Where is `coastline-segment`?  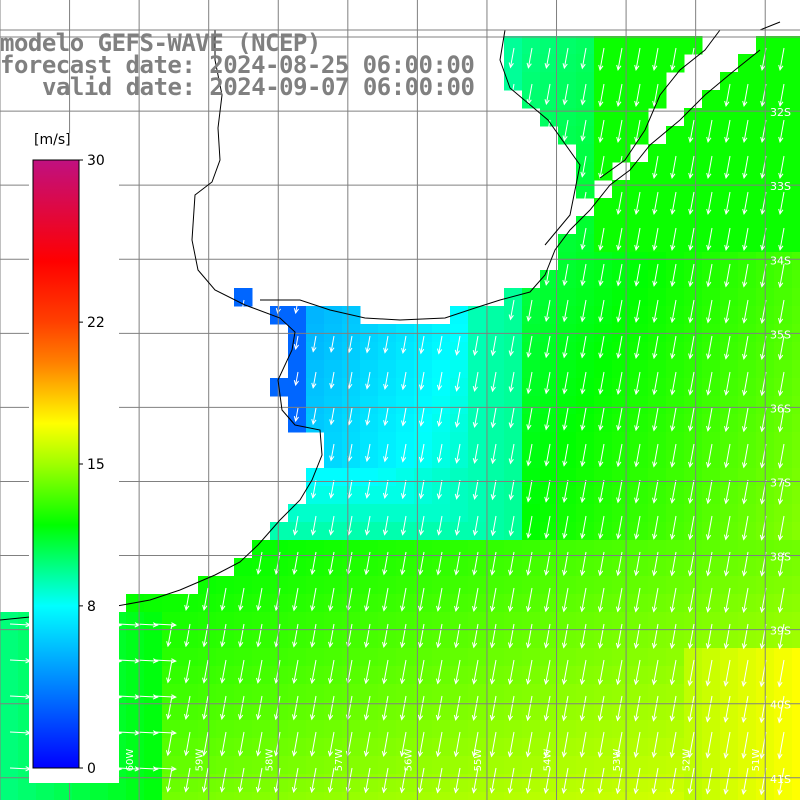
coastline-segment is located at coordinates (770, 26).